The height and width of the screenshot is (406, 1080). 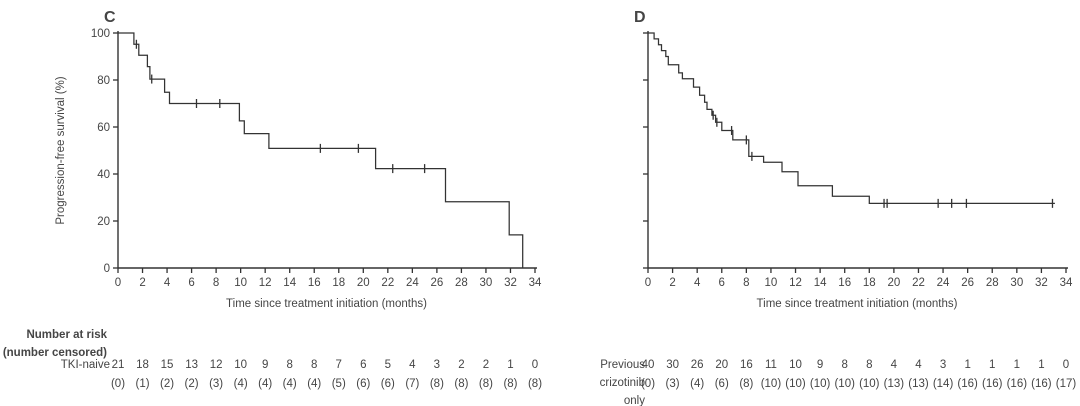 What do you see at coordinates (167, 365) in the screenshot?
I see `at-risk-count: 15` at bounding box center [167, 365].